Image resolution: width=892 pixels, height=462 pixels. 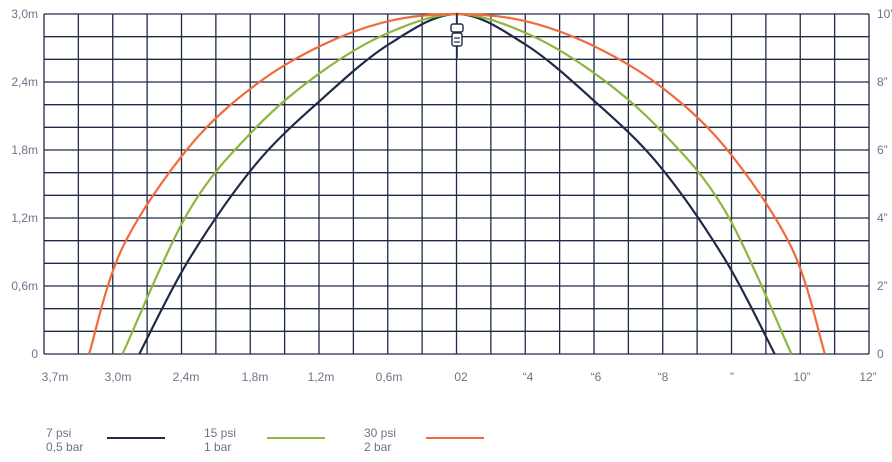 What do you see at coordinates (24, 184) in the screenshot?
I see `y-axis-left-ticks: 0 0,6m 1,2m 1,8m 2,4m 3,0m` at bounding box center [24, 184].